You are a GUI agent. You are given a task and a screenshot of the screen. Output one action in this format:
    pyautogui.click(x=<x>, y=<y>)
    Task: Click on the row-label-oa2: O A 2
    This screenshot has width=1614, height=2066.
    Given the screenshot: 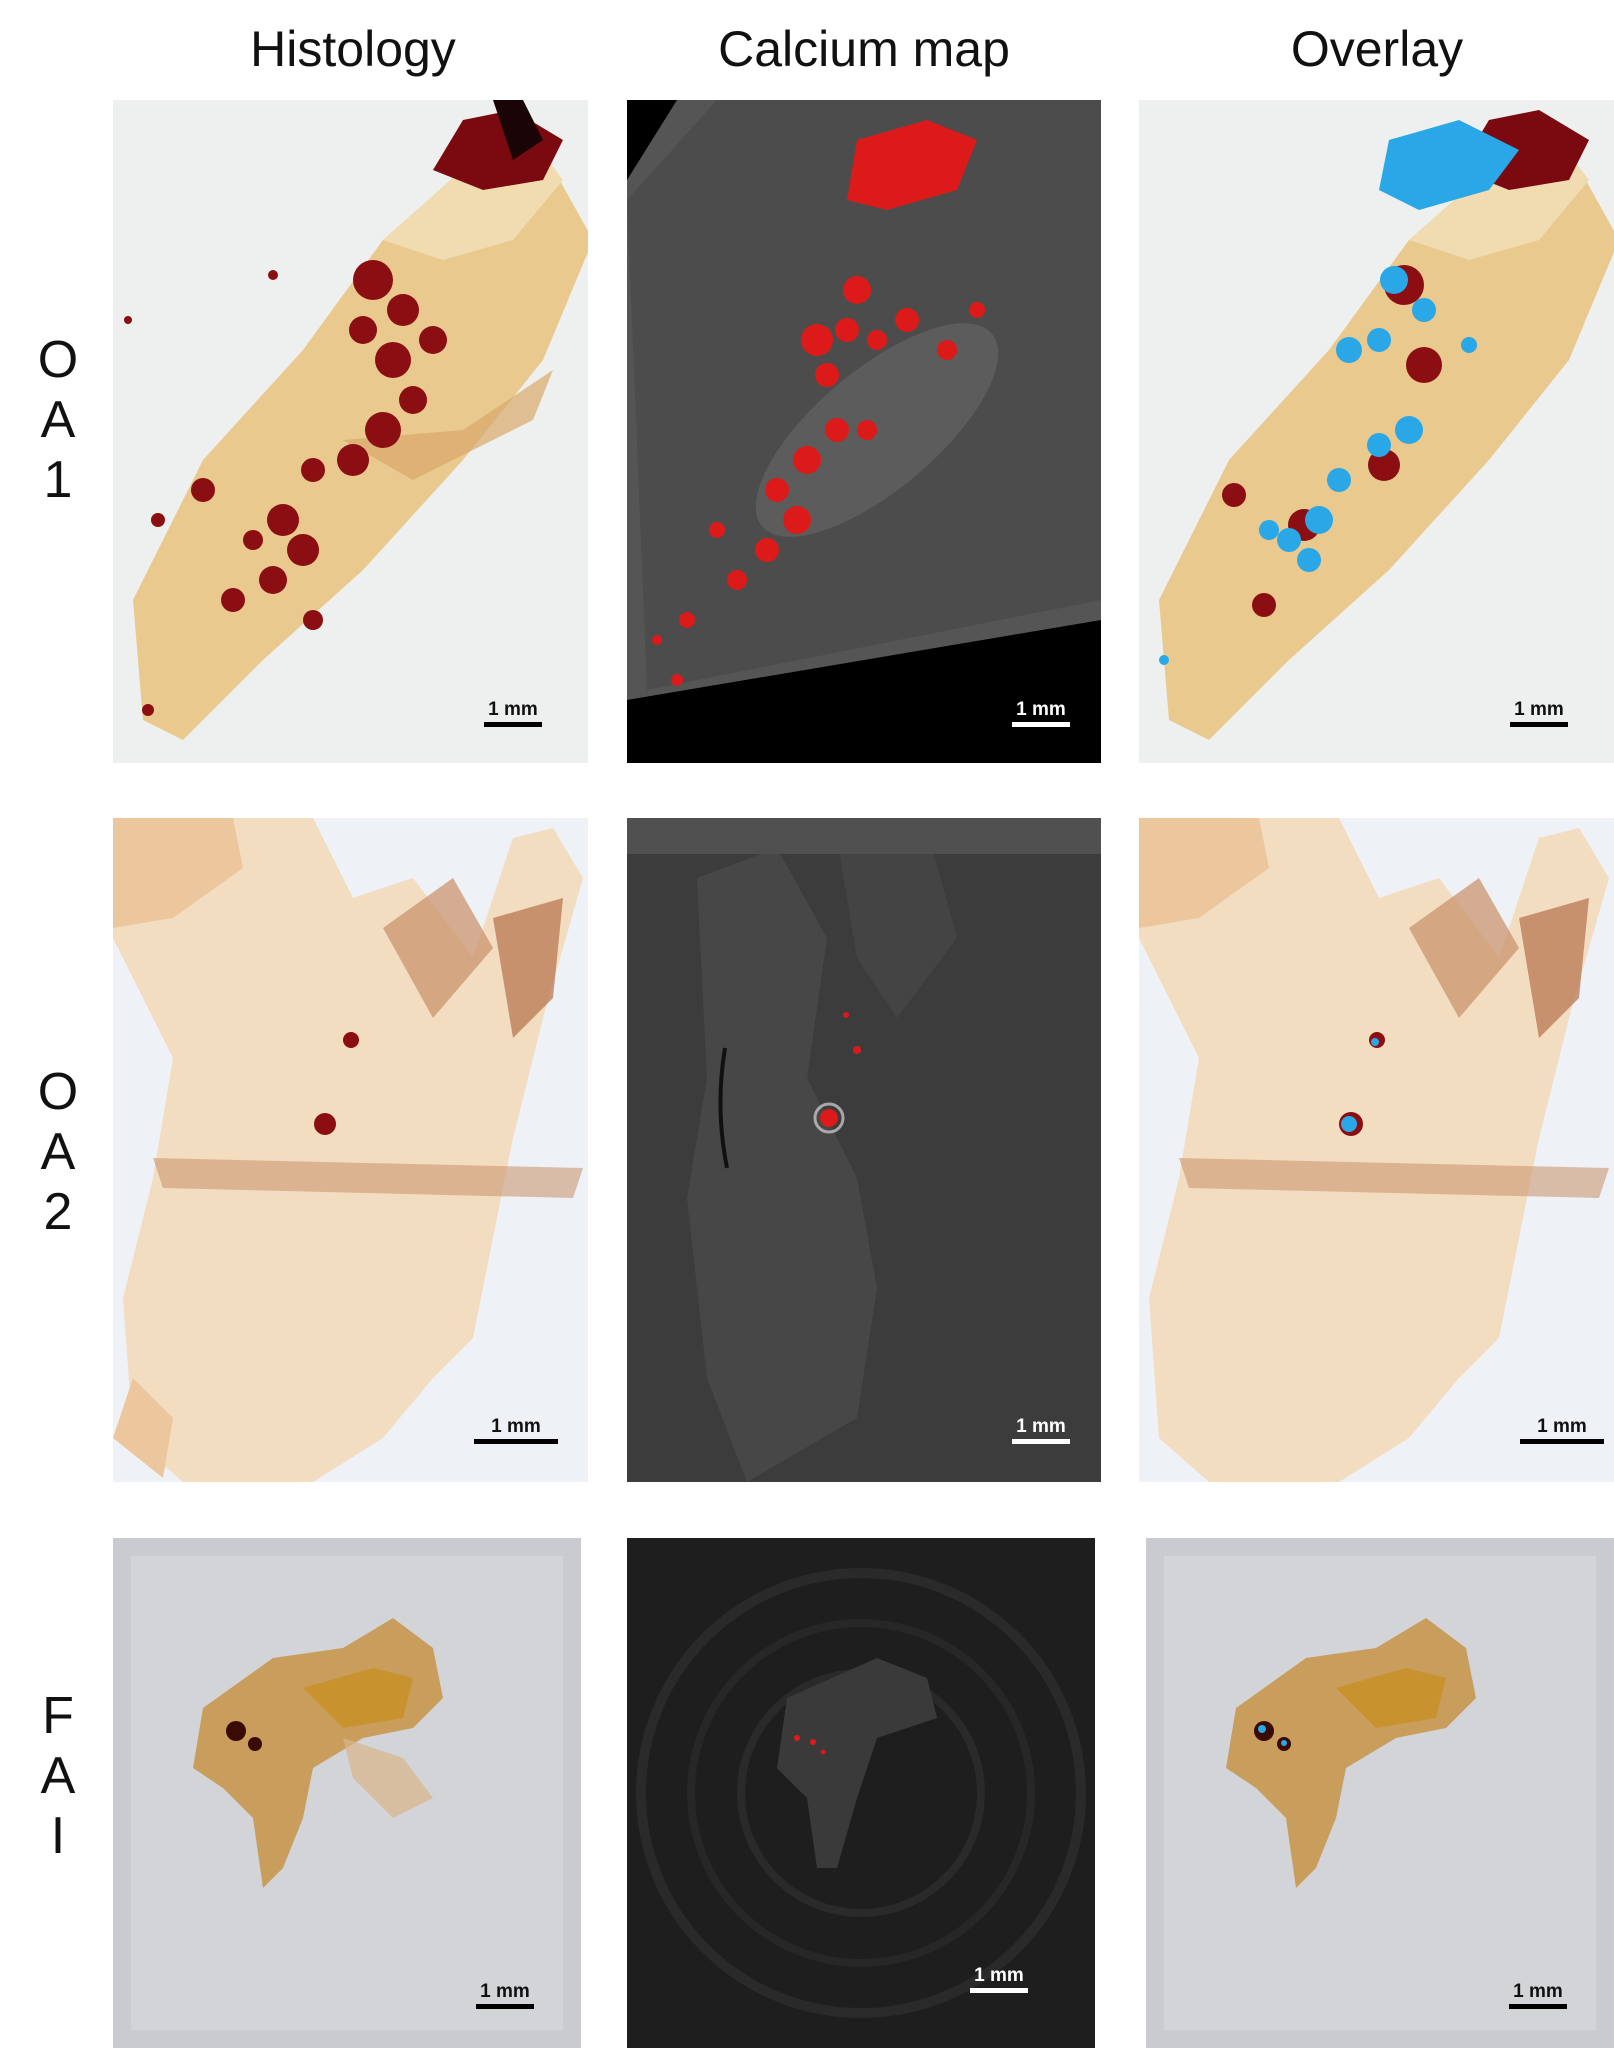 What is the action you would take?
    pyautogui.click(x=58, y=1152)
    